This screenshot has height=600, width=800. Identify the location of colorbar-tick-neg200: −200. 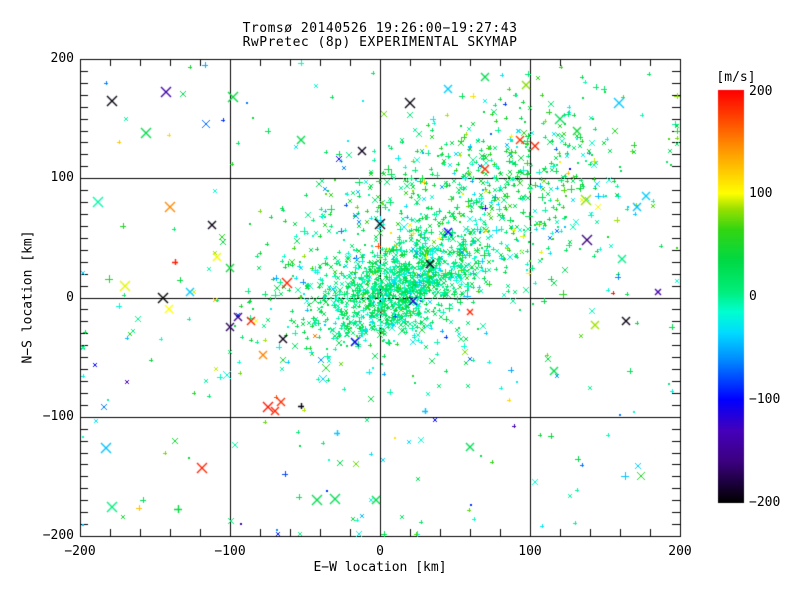
(765, 502).